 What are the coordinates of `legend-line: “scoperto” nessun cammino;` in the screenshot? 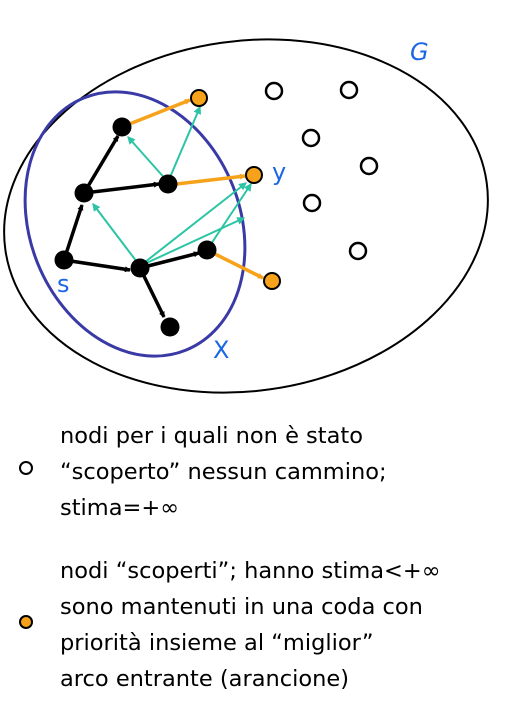 It's located at (223, 472).